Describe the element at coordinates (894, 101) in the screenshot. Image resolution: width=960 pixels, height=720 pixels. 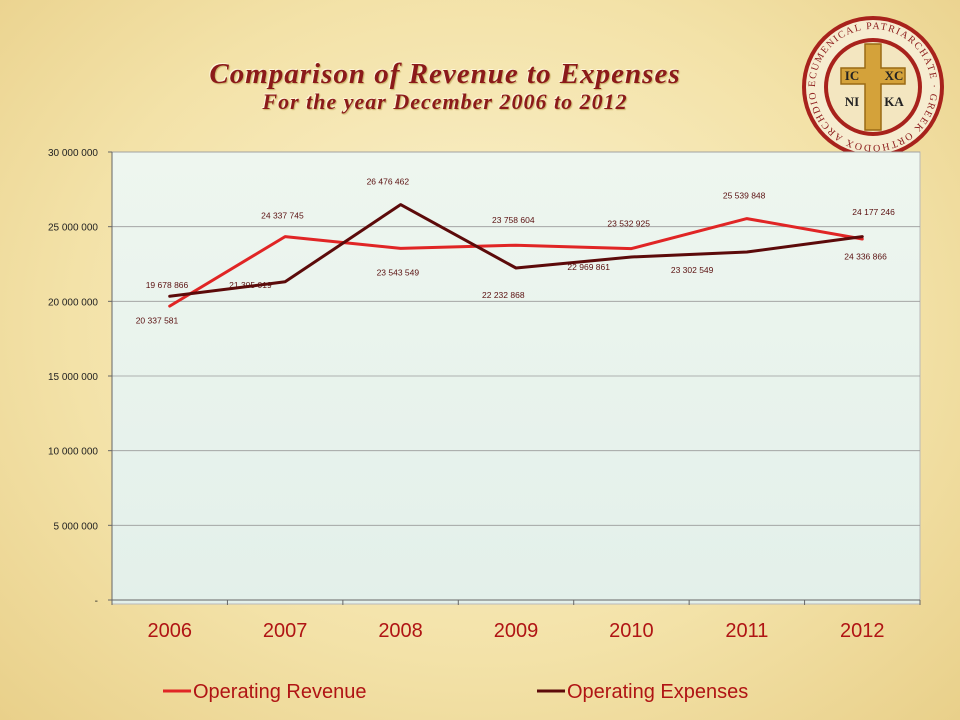
I see `svg-text: KA` at that location.